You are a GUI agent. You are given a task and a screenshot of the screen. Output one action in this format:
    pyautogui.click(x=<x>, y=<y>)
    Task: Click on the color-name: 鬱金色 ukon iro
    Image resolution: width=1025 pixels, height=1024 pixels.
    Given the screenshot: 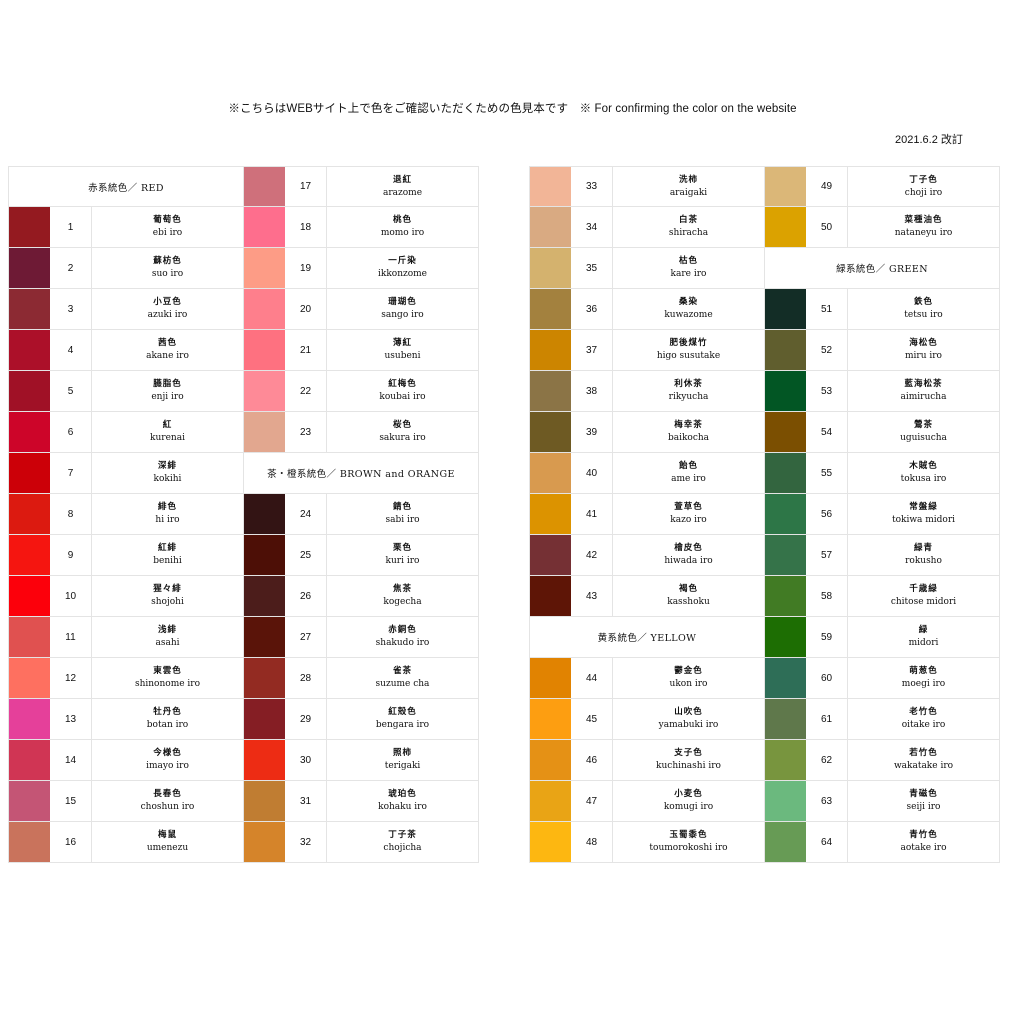 What is the action you would take?
    pyautogui.click(x=688, y=678)
    